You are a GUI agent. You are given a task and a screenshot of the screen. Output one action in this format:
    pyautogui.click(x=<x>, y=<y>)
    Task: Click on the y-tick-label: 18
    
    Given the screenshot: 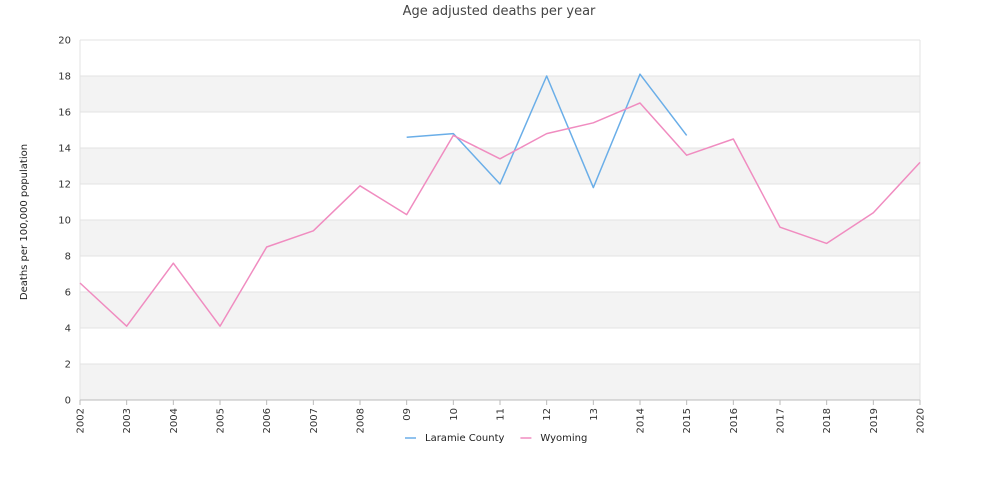 What is the action you would take?
    pyautogui.click(x=64, y=77)
    